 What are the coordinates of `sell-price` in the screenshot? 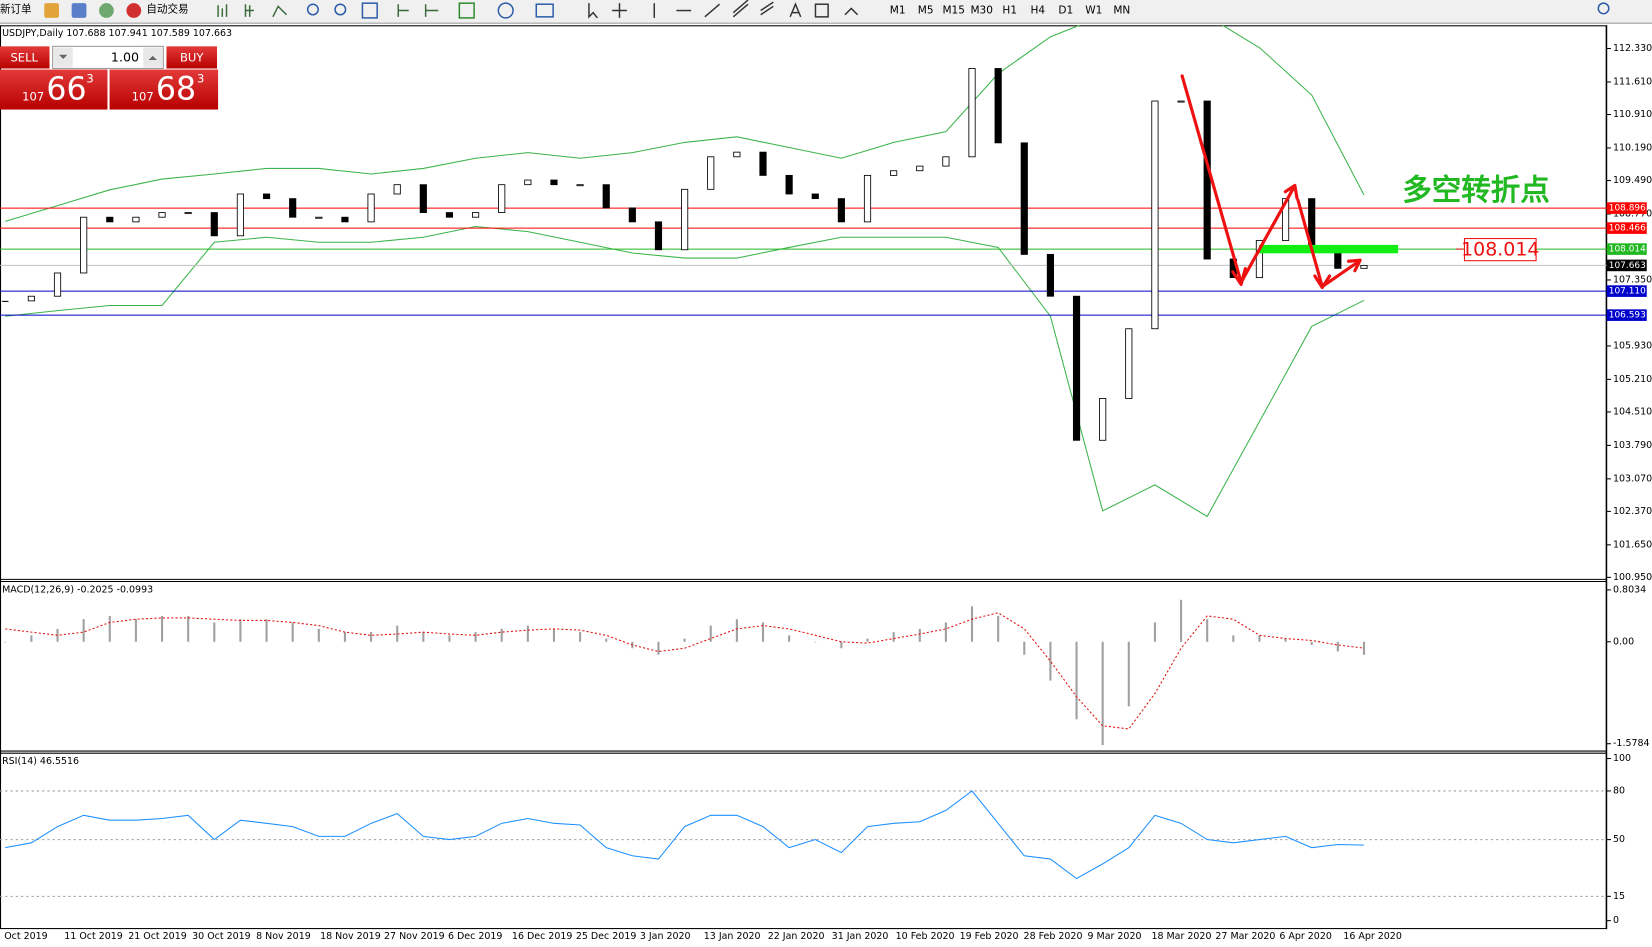 It's located at (54, 89).